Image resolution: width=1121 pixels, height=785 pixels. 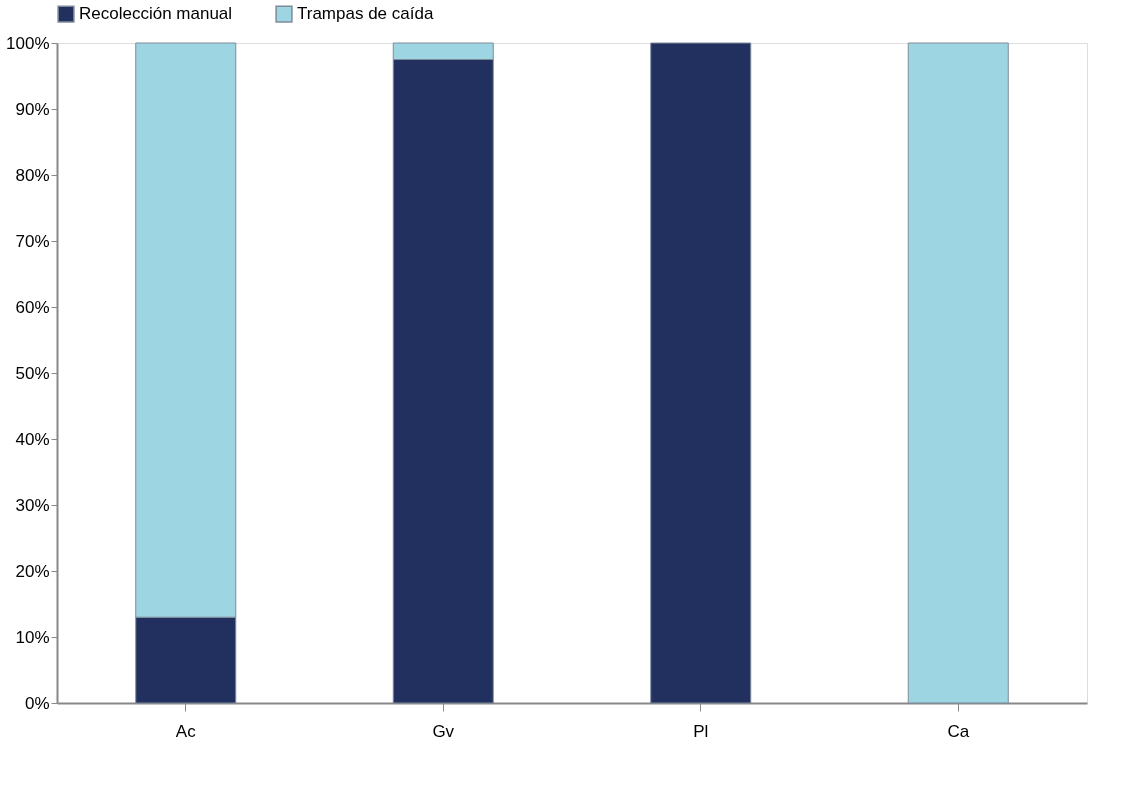 I want to click on y-tick-label: 100%, so click(x=28, y=43).